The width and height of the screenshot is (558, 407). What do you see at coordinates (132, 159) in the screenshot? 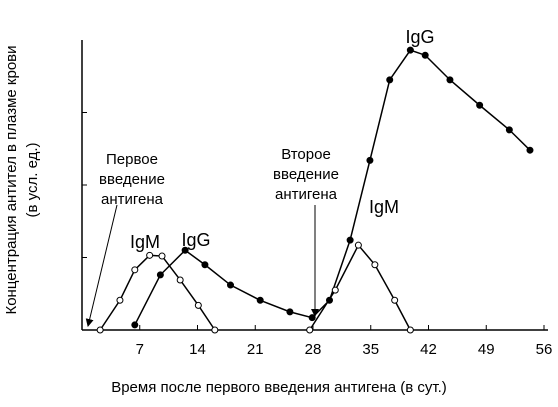
I see `annotation: Первое` at bounding box center [132, 159].